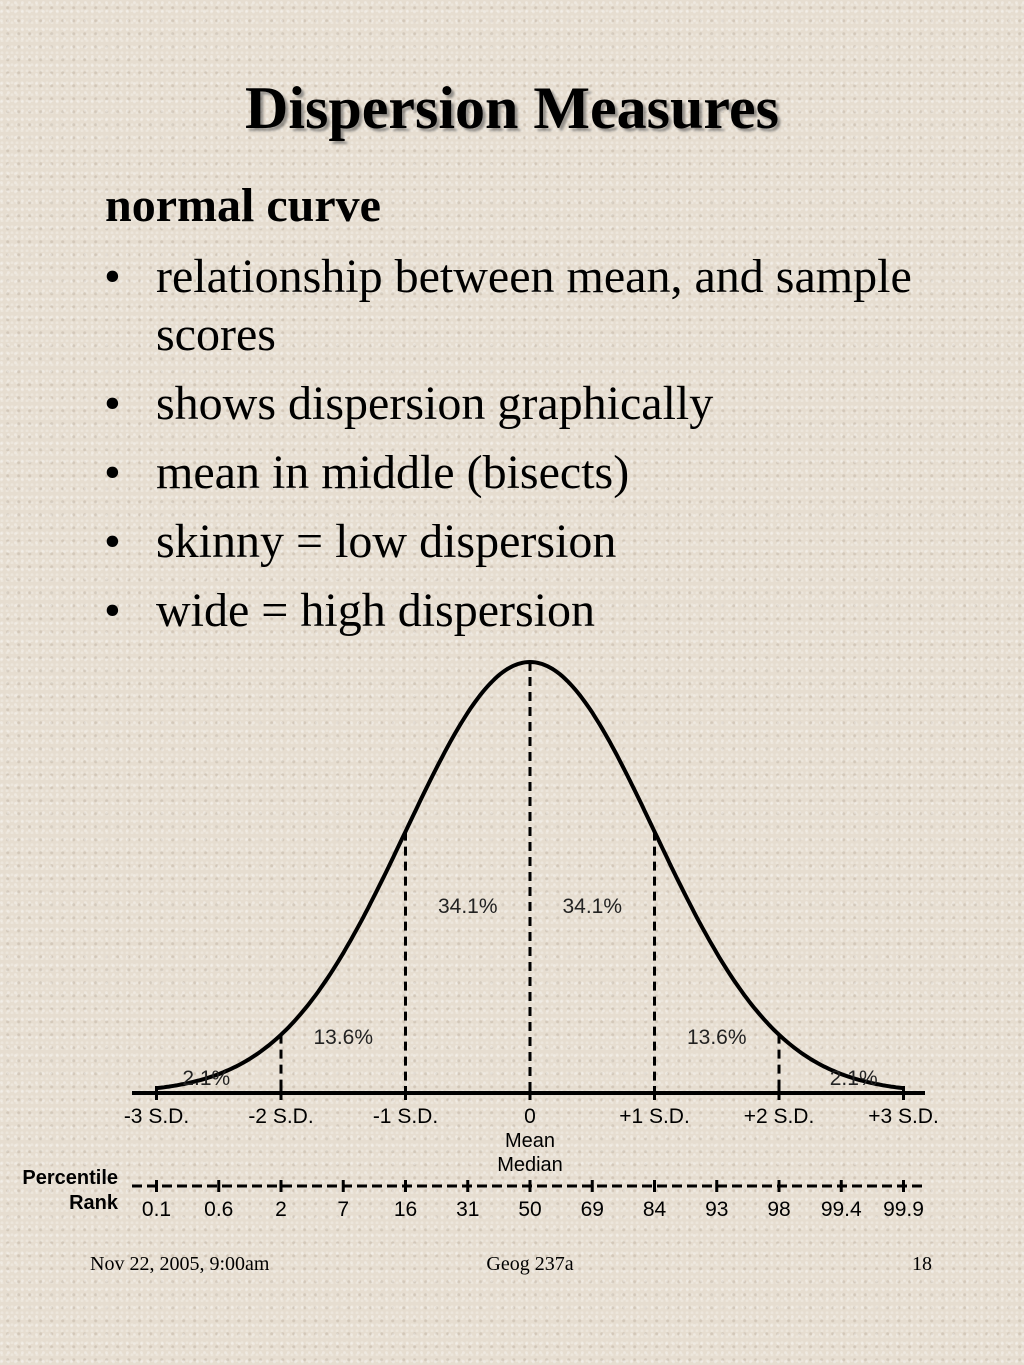  Describe the element at coordinates (343, 1209) in the screenshot. I see `percentile-tick-label: 7` at that location.